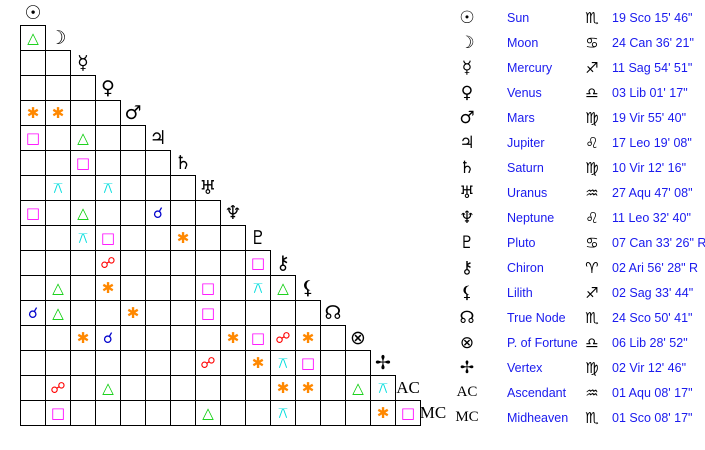 The height and width of the screenshot is (450, 705). I want to click on aspect-cell-midheaven-neptune, so click(233, 413).